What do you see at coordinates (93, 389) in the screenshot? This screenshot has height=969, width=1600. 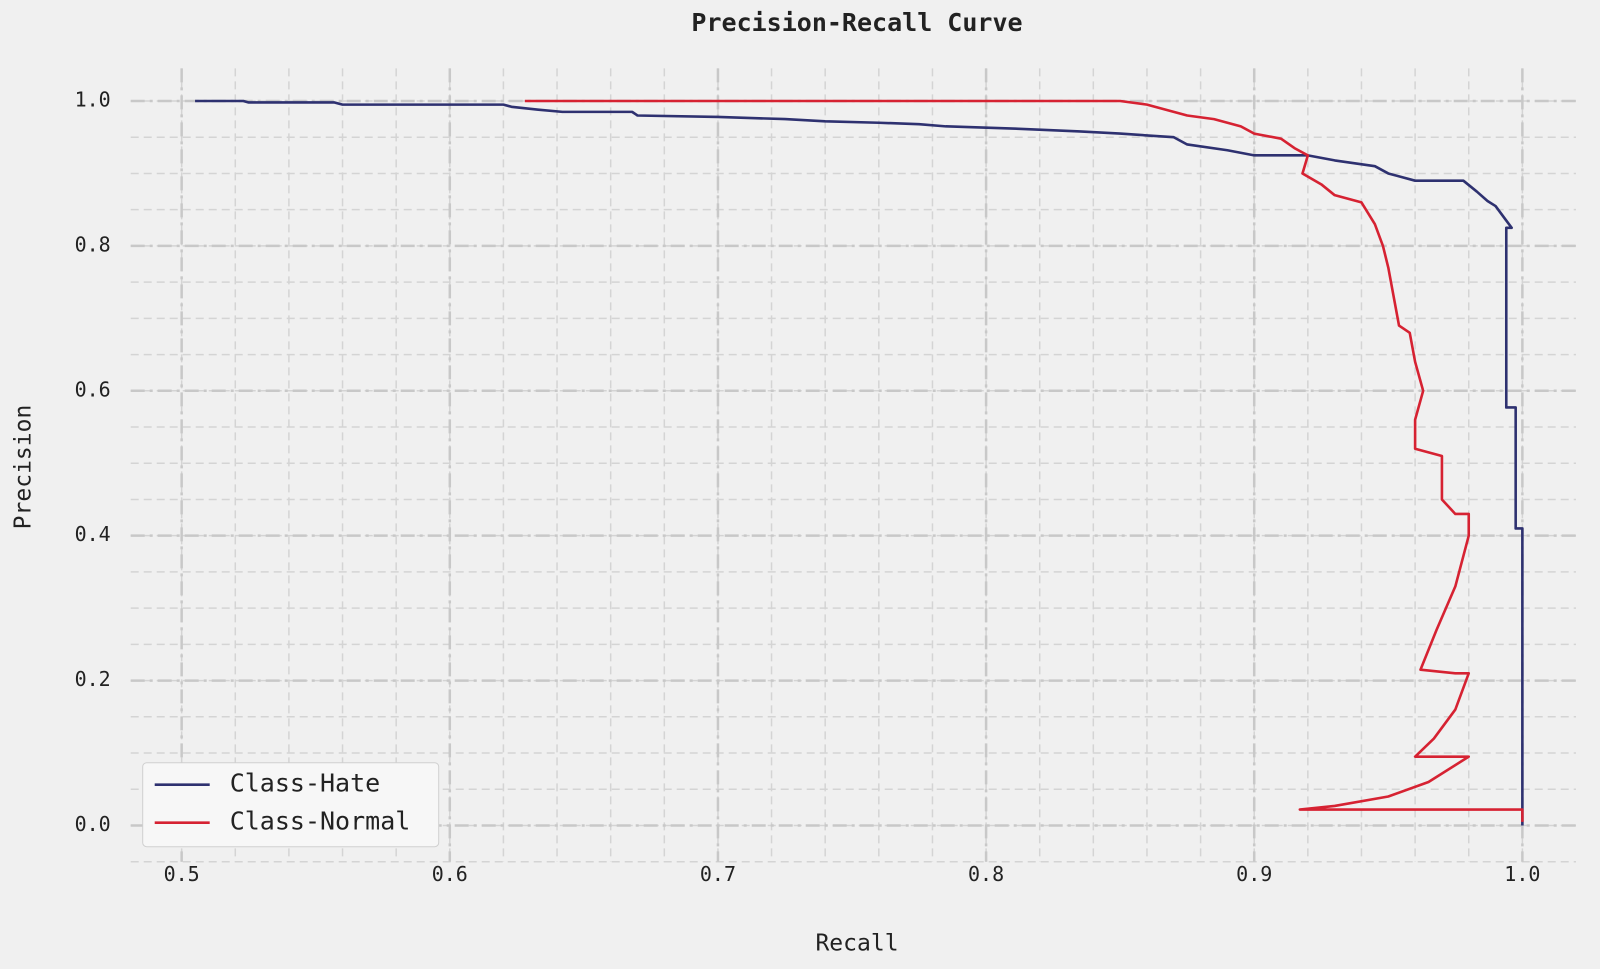 I see `y-tick-label: 0.6` at bounding box center [93, 389].